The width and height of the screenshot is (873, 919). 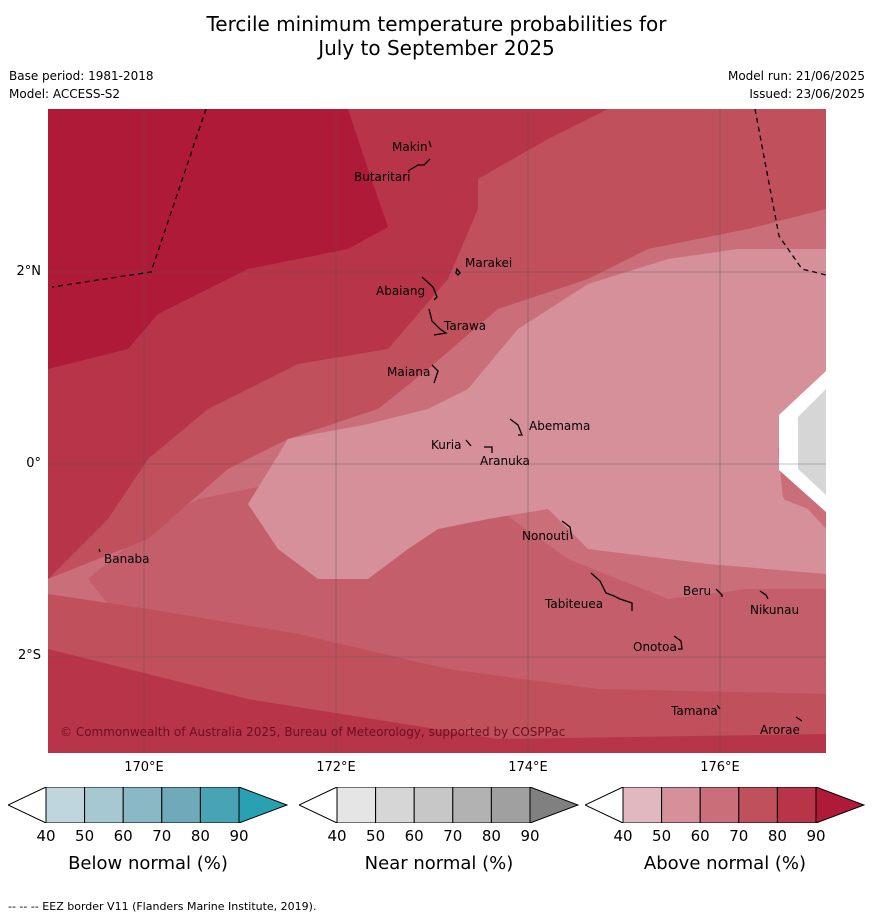 I want to click on lon-tick-172: 172°E, so click(x=336, y=767).